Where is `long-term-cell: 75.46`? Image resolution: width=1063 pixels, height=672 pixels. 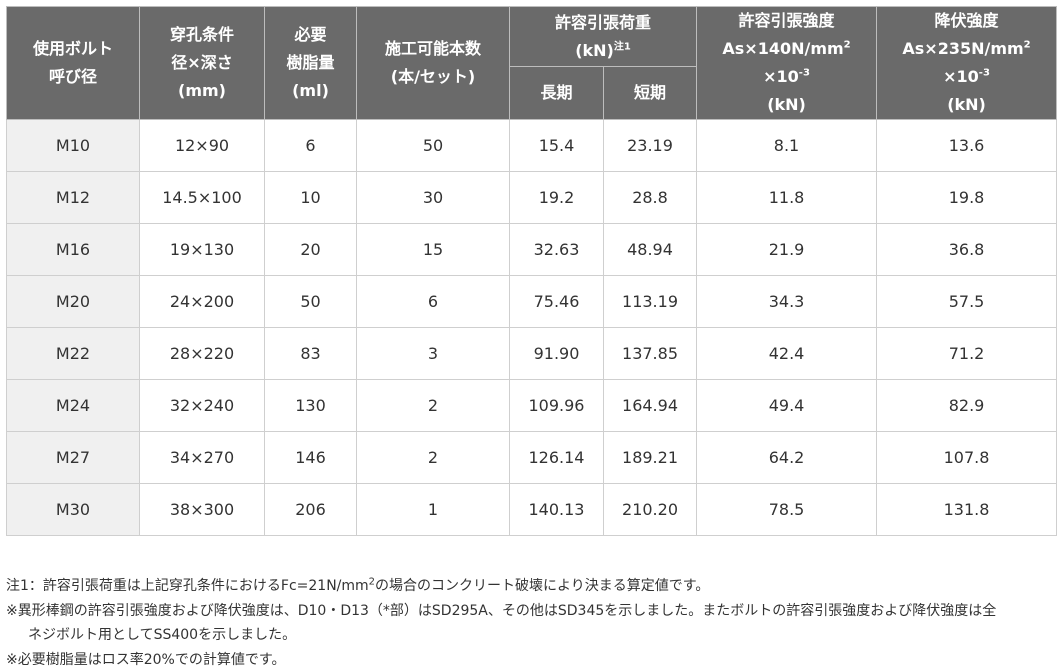 long-term-cell: 75.46 is located at coordinates (557, 302).